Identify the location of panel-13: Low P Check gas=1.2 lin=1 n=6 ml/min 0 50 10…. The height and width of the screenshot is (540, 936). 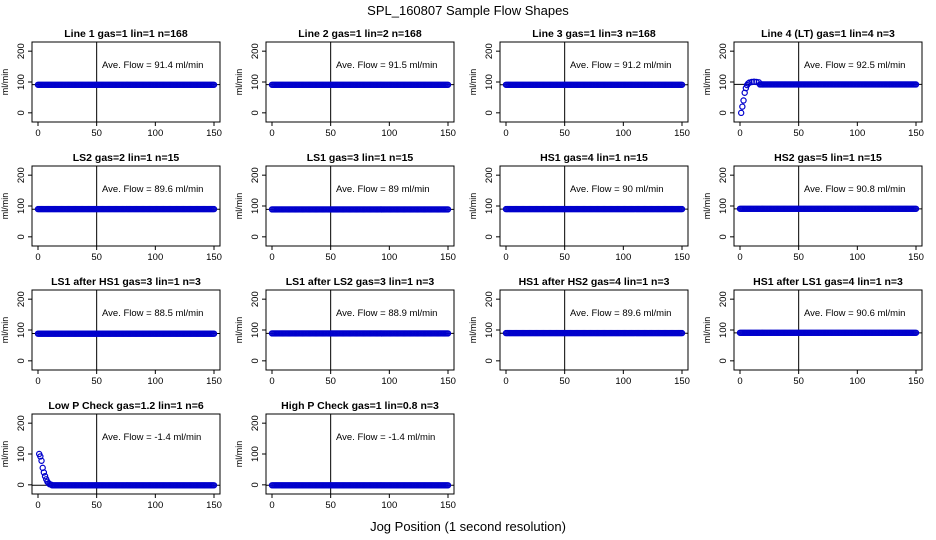
(111, 455).